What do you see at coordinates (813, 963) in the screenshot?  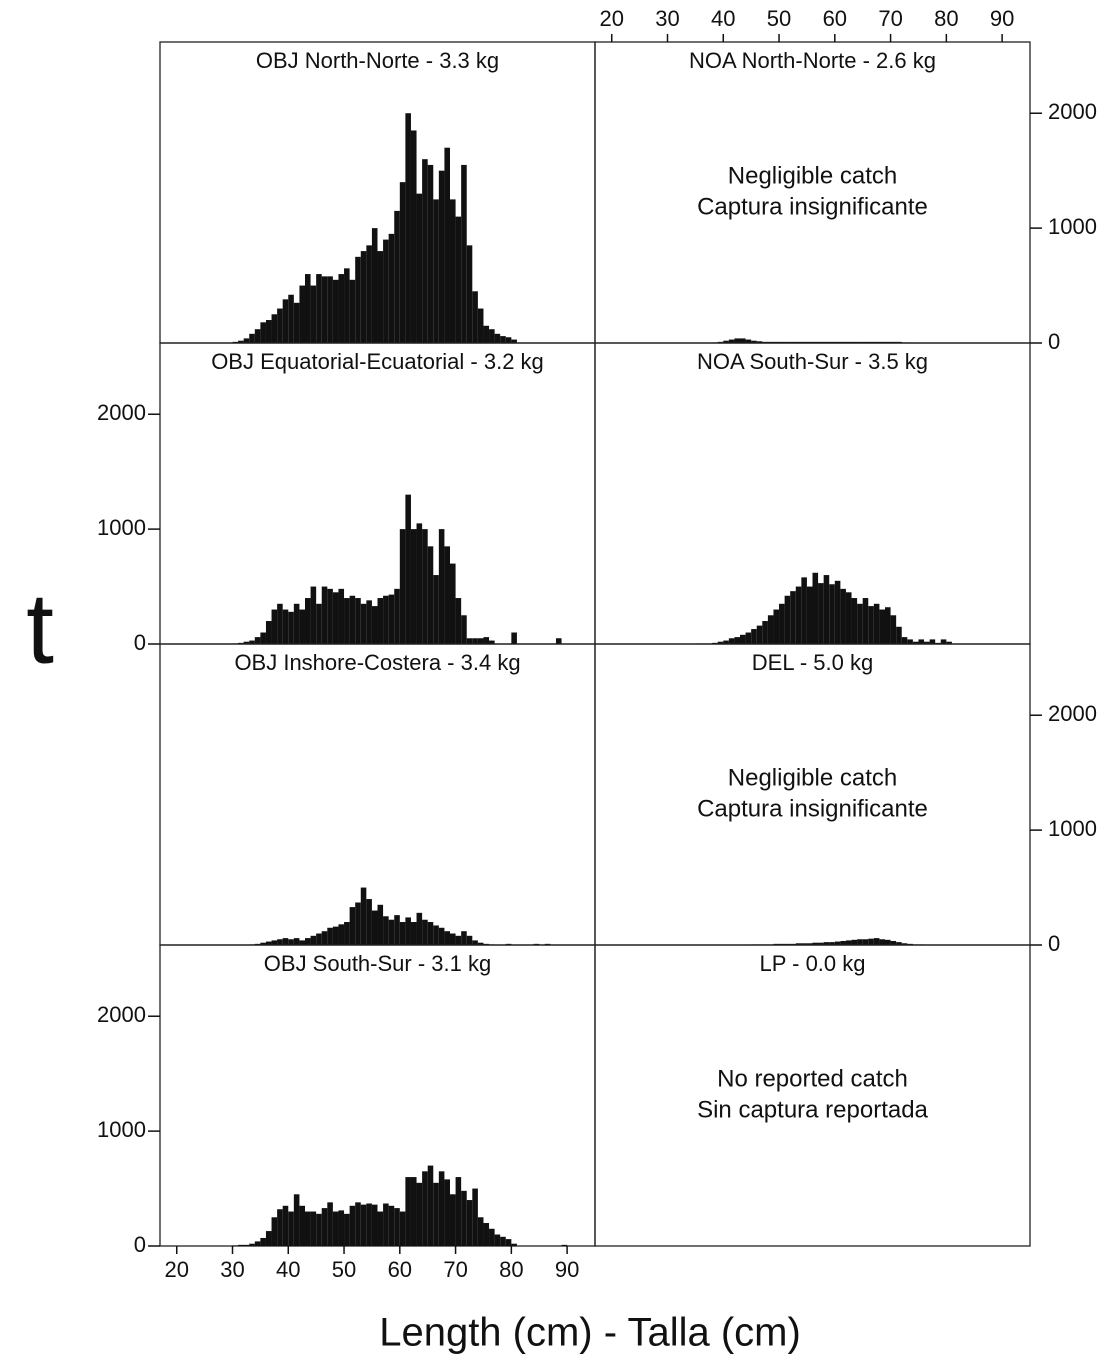 I see `panel-title: LP - 0.0 kg` at bounding box center [813, 963].